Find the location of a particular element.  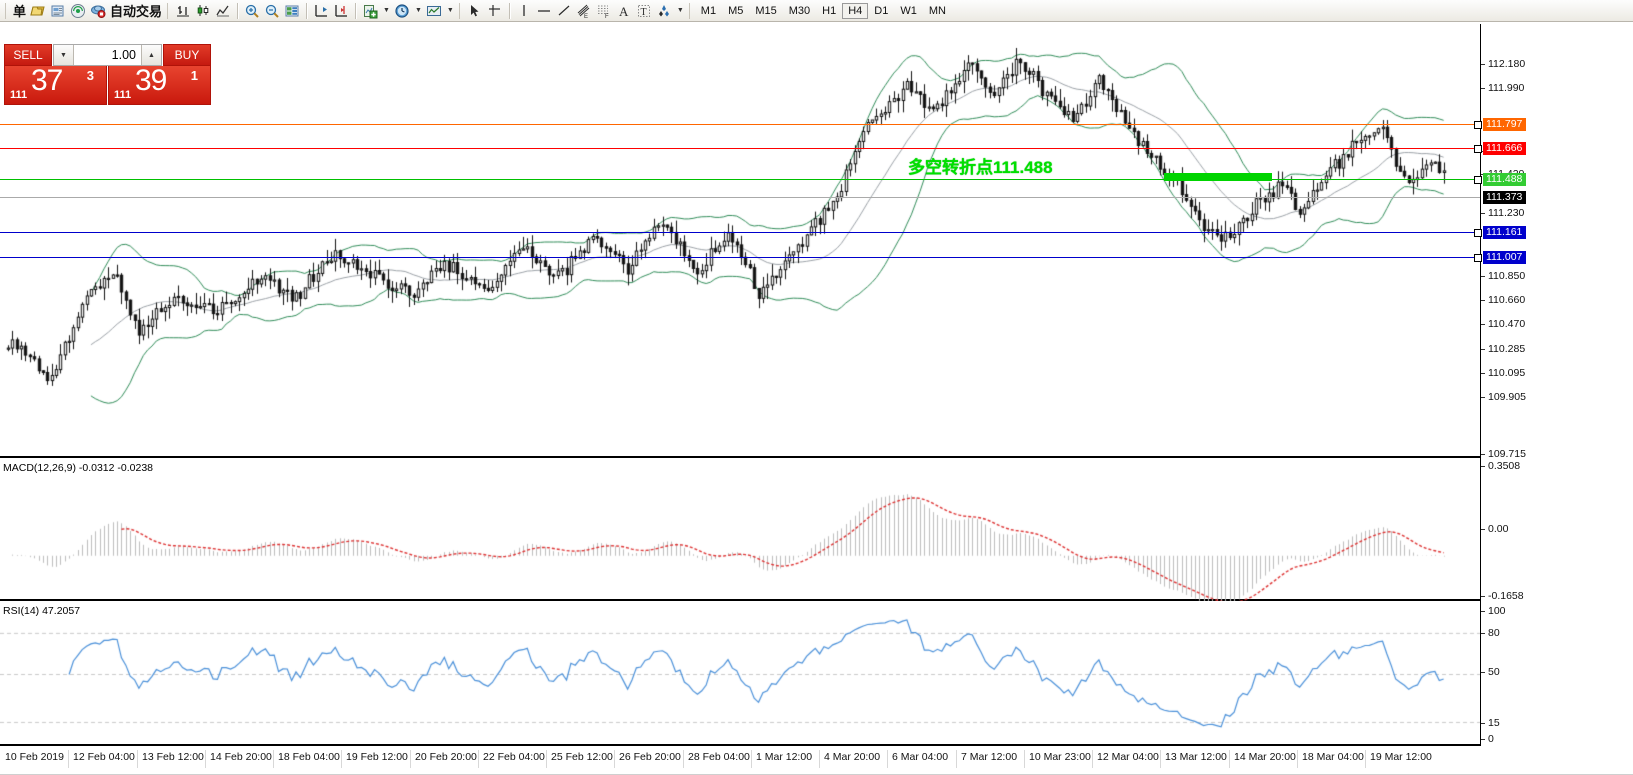

zoom-in-icon is located at coordinates (252, 11).